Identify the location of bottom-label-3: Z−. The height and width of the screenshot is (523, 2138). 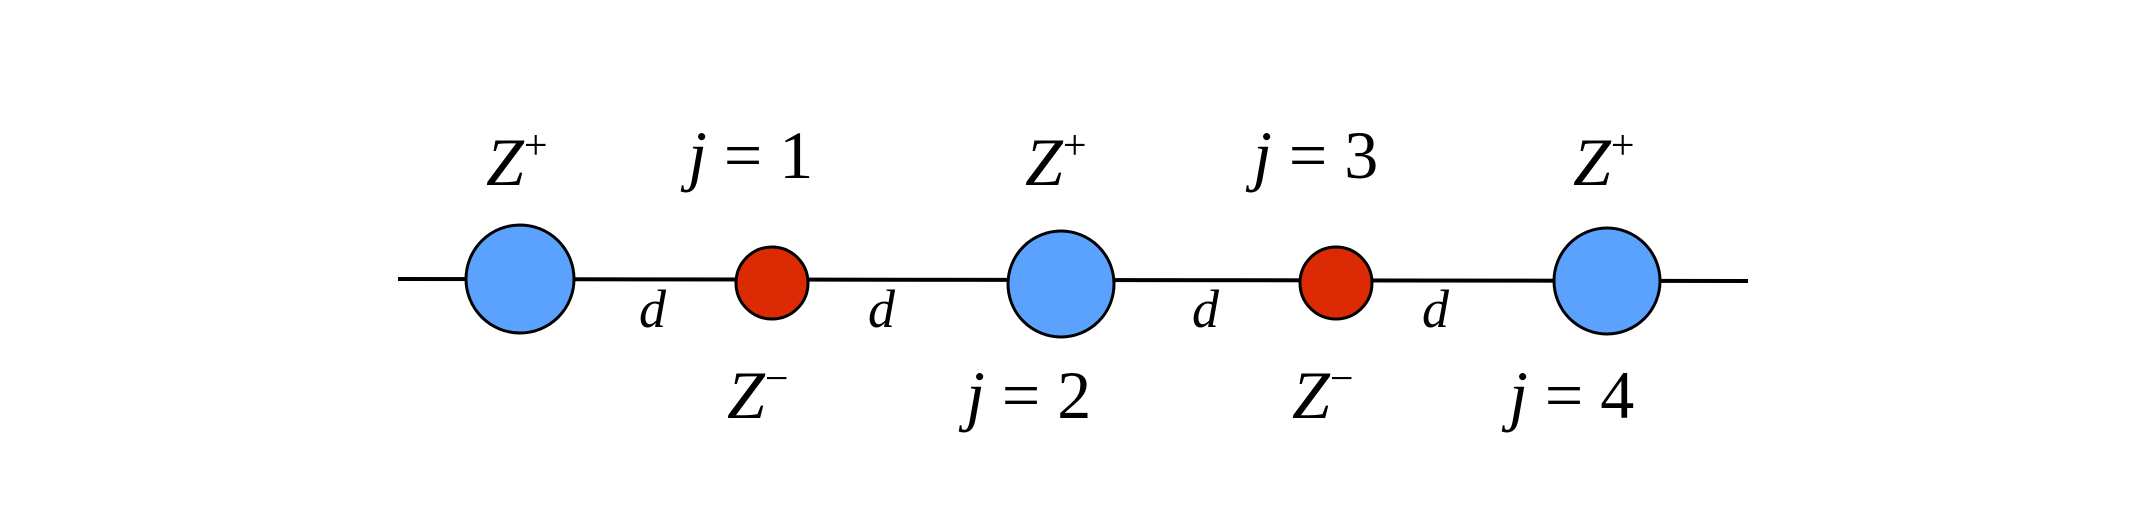
(1323, 394).